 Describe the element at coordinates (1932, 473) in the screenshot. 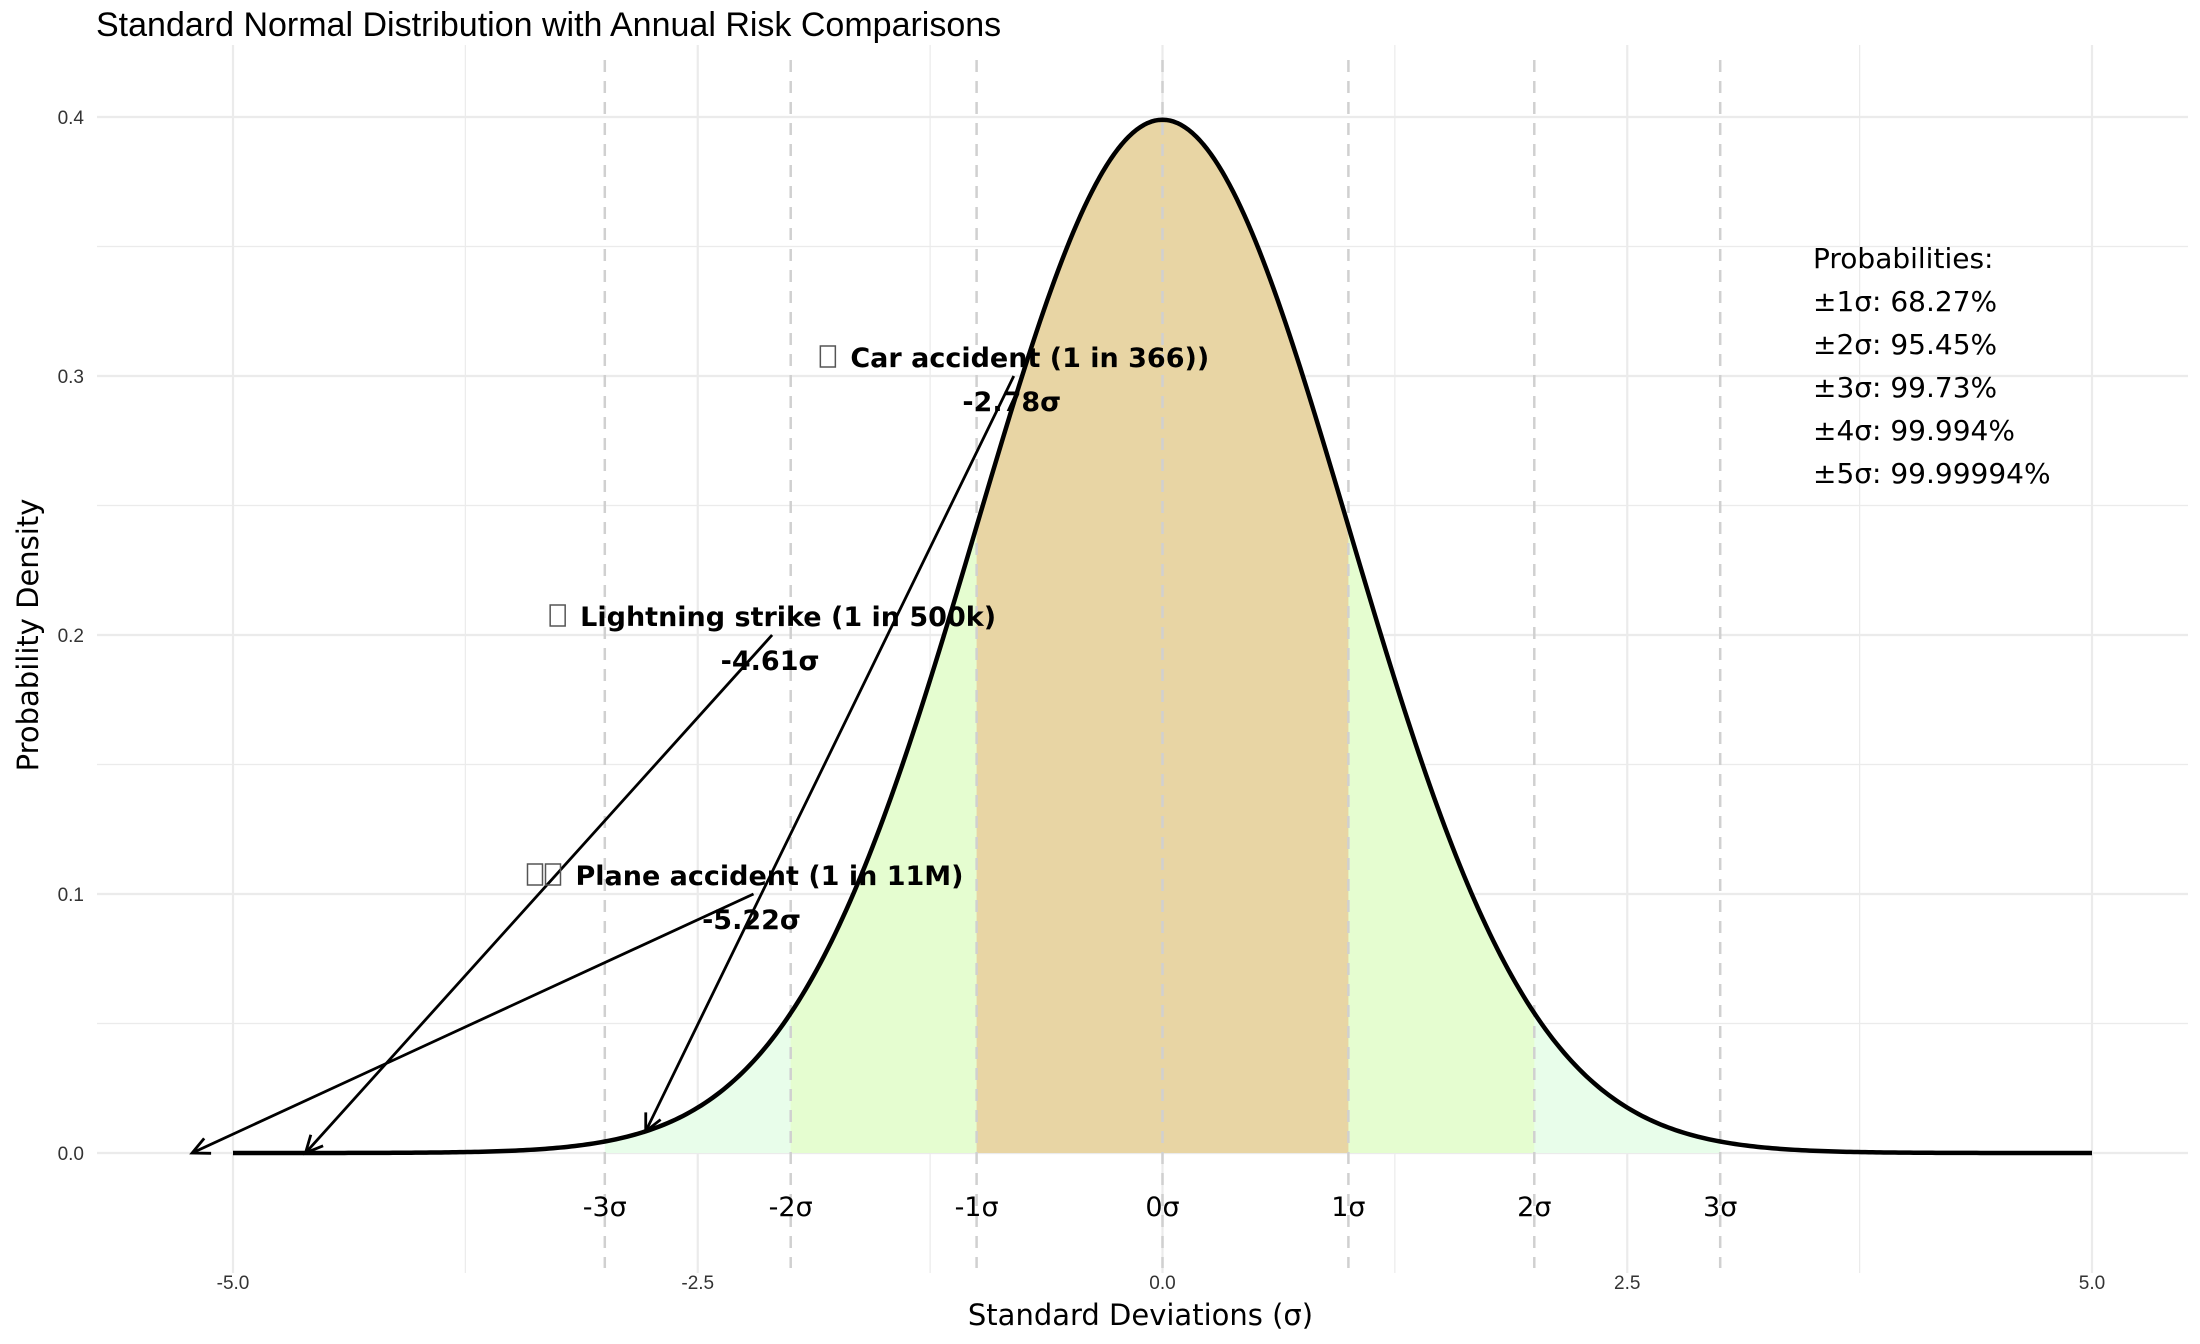

I see `probability-line: ±5σ: 99.99994%` at that location.